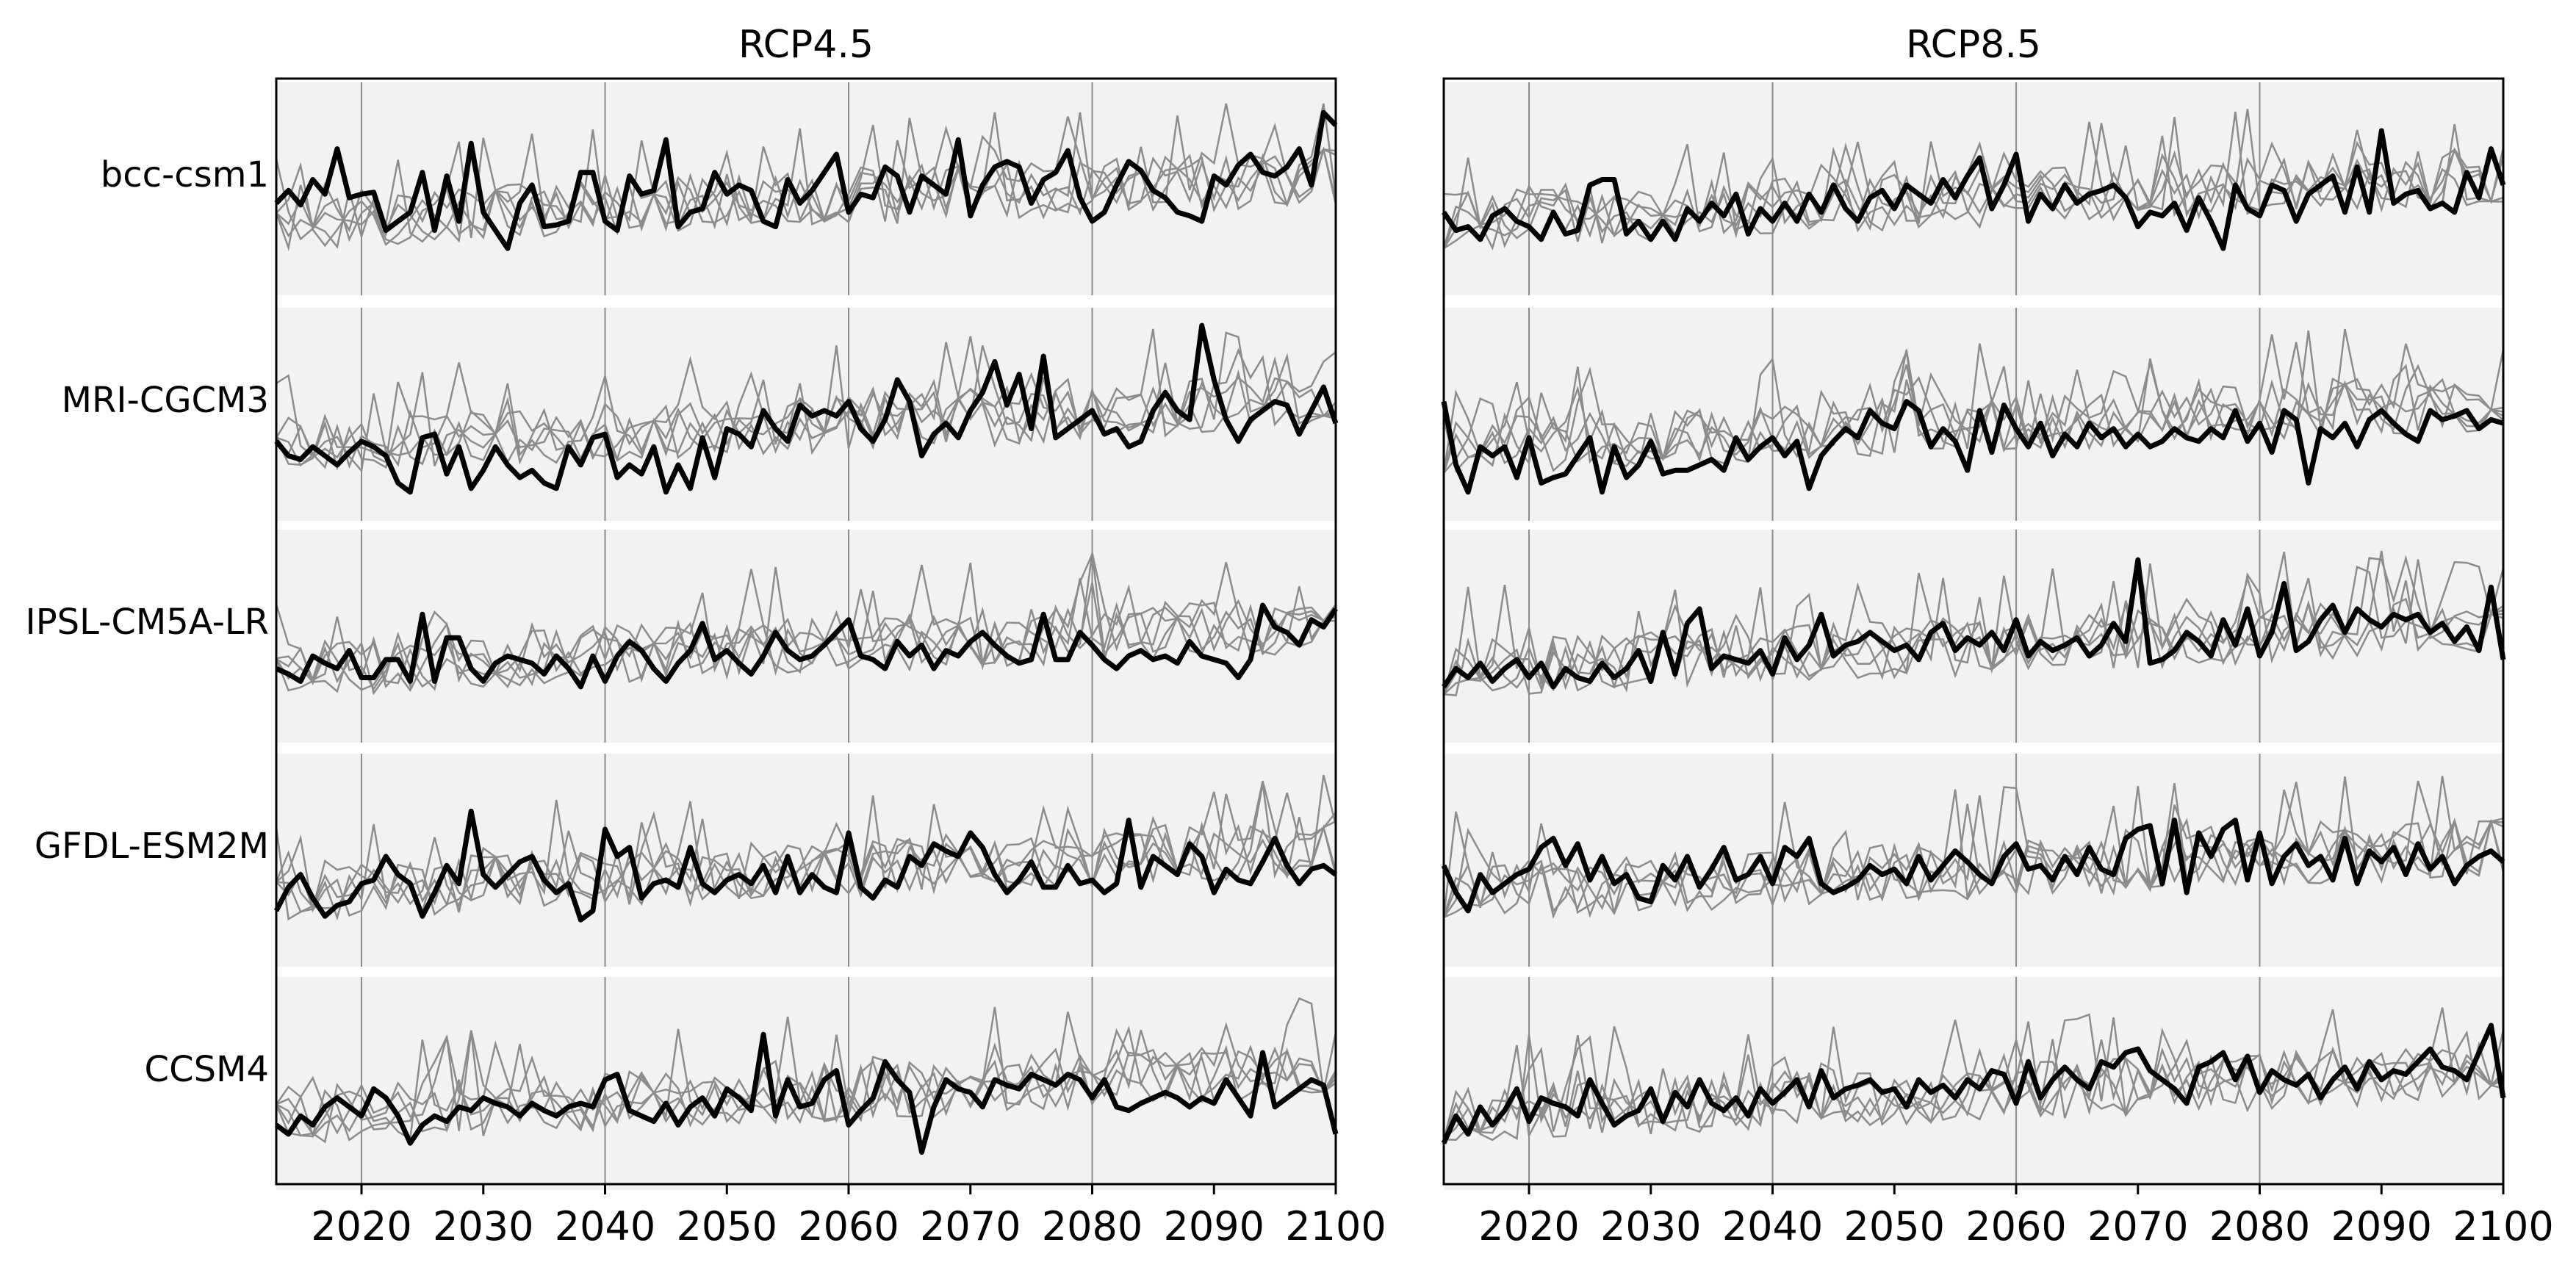 The width and height of the screenshot is (2576, 1273). I want to click on row-bcc-csm1, so click(1974, 188).